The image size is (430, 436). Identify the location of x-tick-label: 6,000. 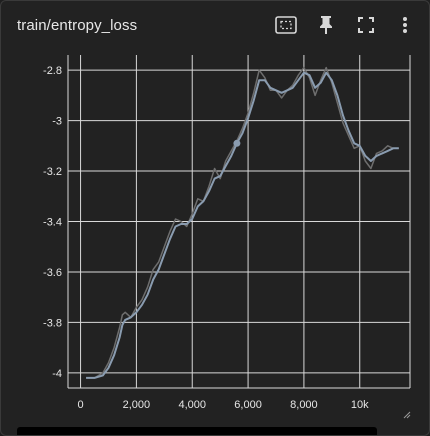
(248, 405).